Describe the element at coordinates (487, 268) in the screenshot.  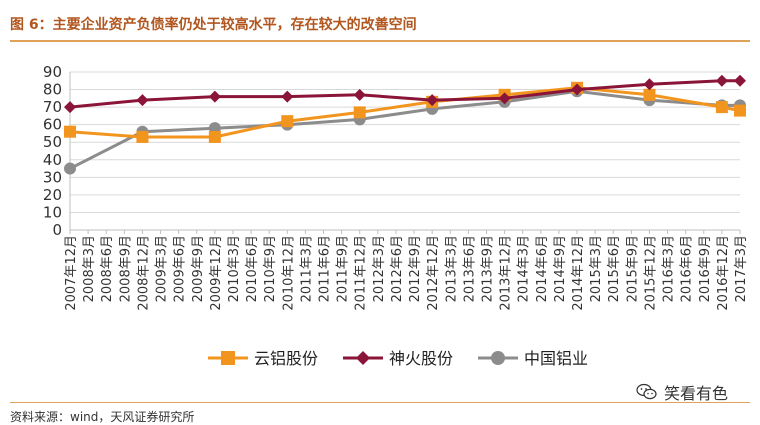
I see `x-tick-label: 2013年9月` at that location.